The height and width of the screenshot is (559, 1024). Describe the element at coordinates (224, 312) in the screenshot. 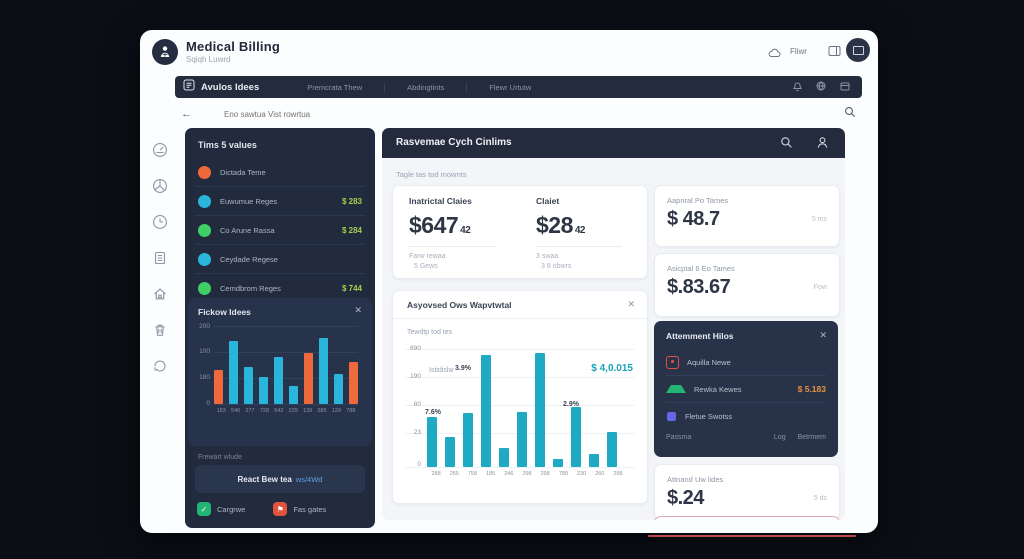

I see `left-chart-title: Fickow Idees` at that location.